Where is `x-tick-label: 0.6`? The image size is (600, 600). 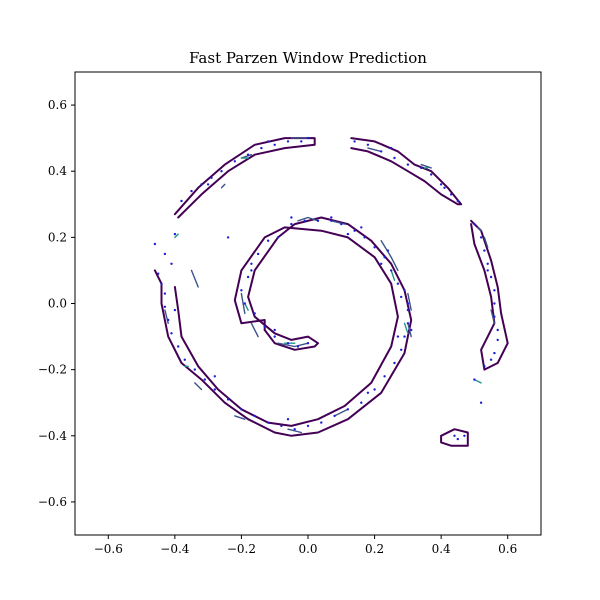
x-tick-label: 0.6 is located at coordinates (507, 549).